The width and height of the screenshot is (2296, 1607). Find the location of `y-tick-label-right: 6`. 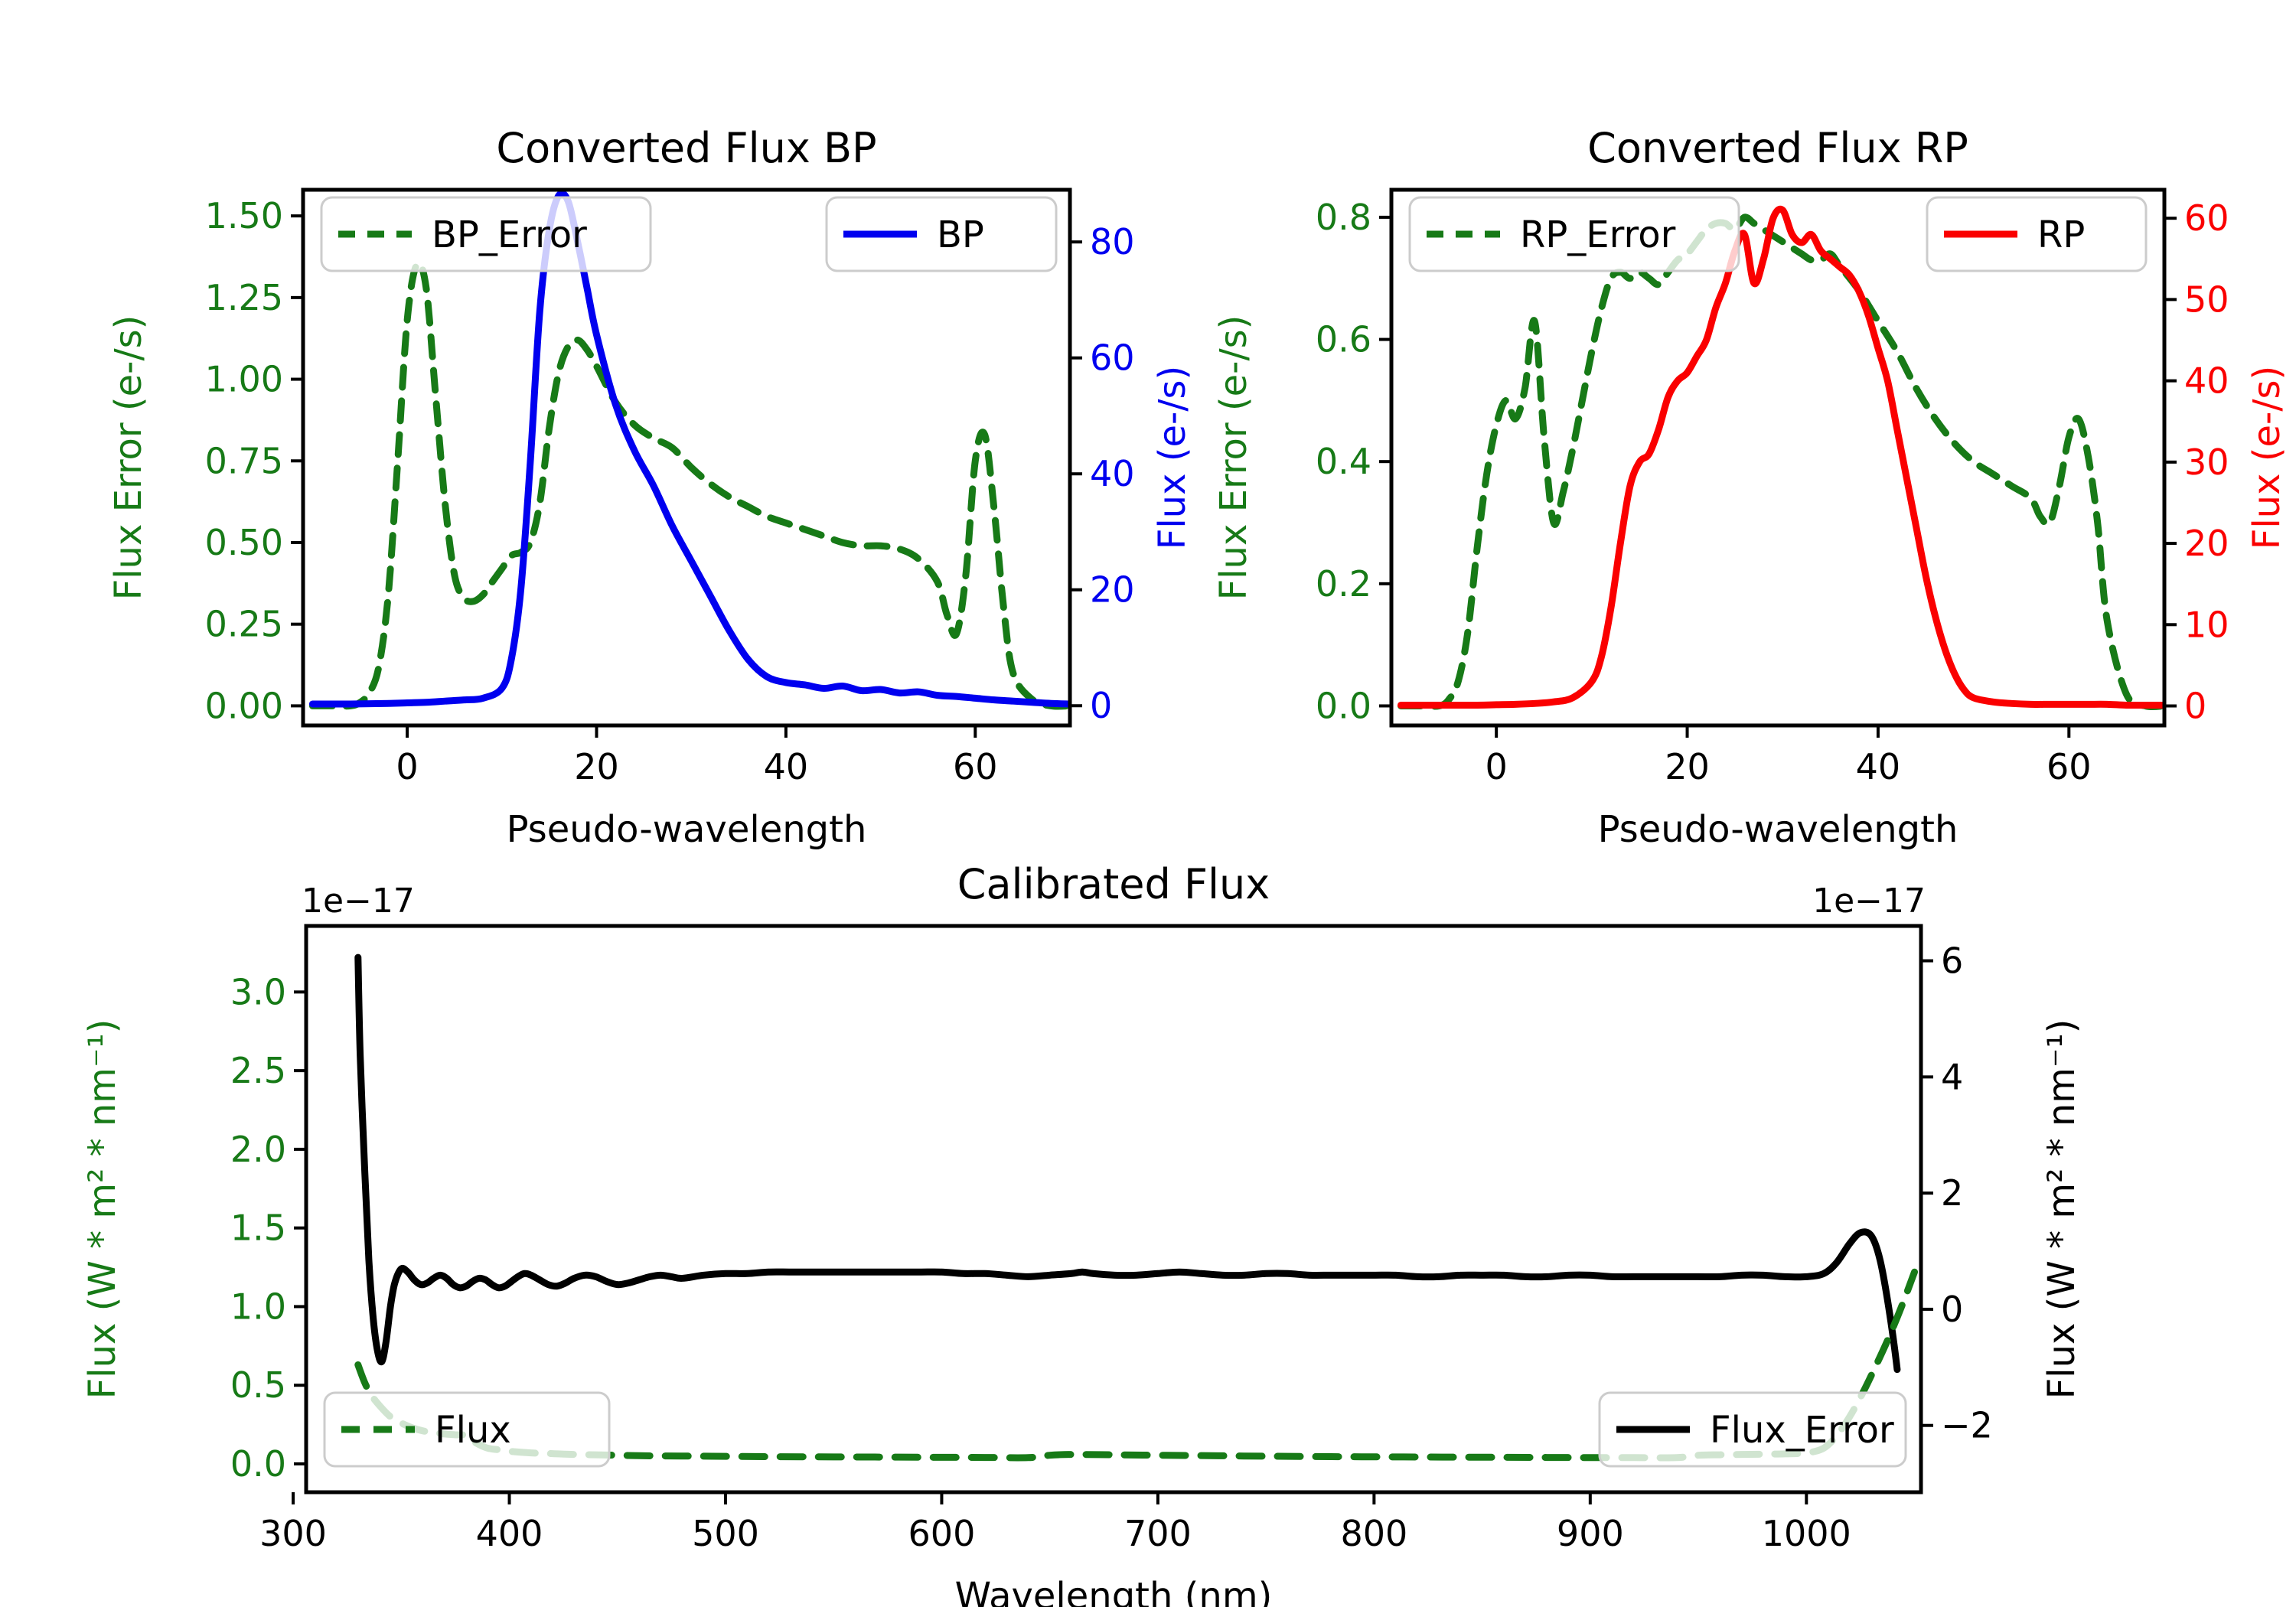

y-tick-label-right: 6 is located at coordinates (1952, 961).